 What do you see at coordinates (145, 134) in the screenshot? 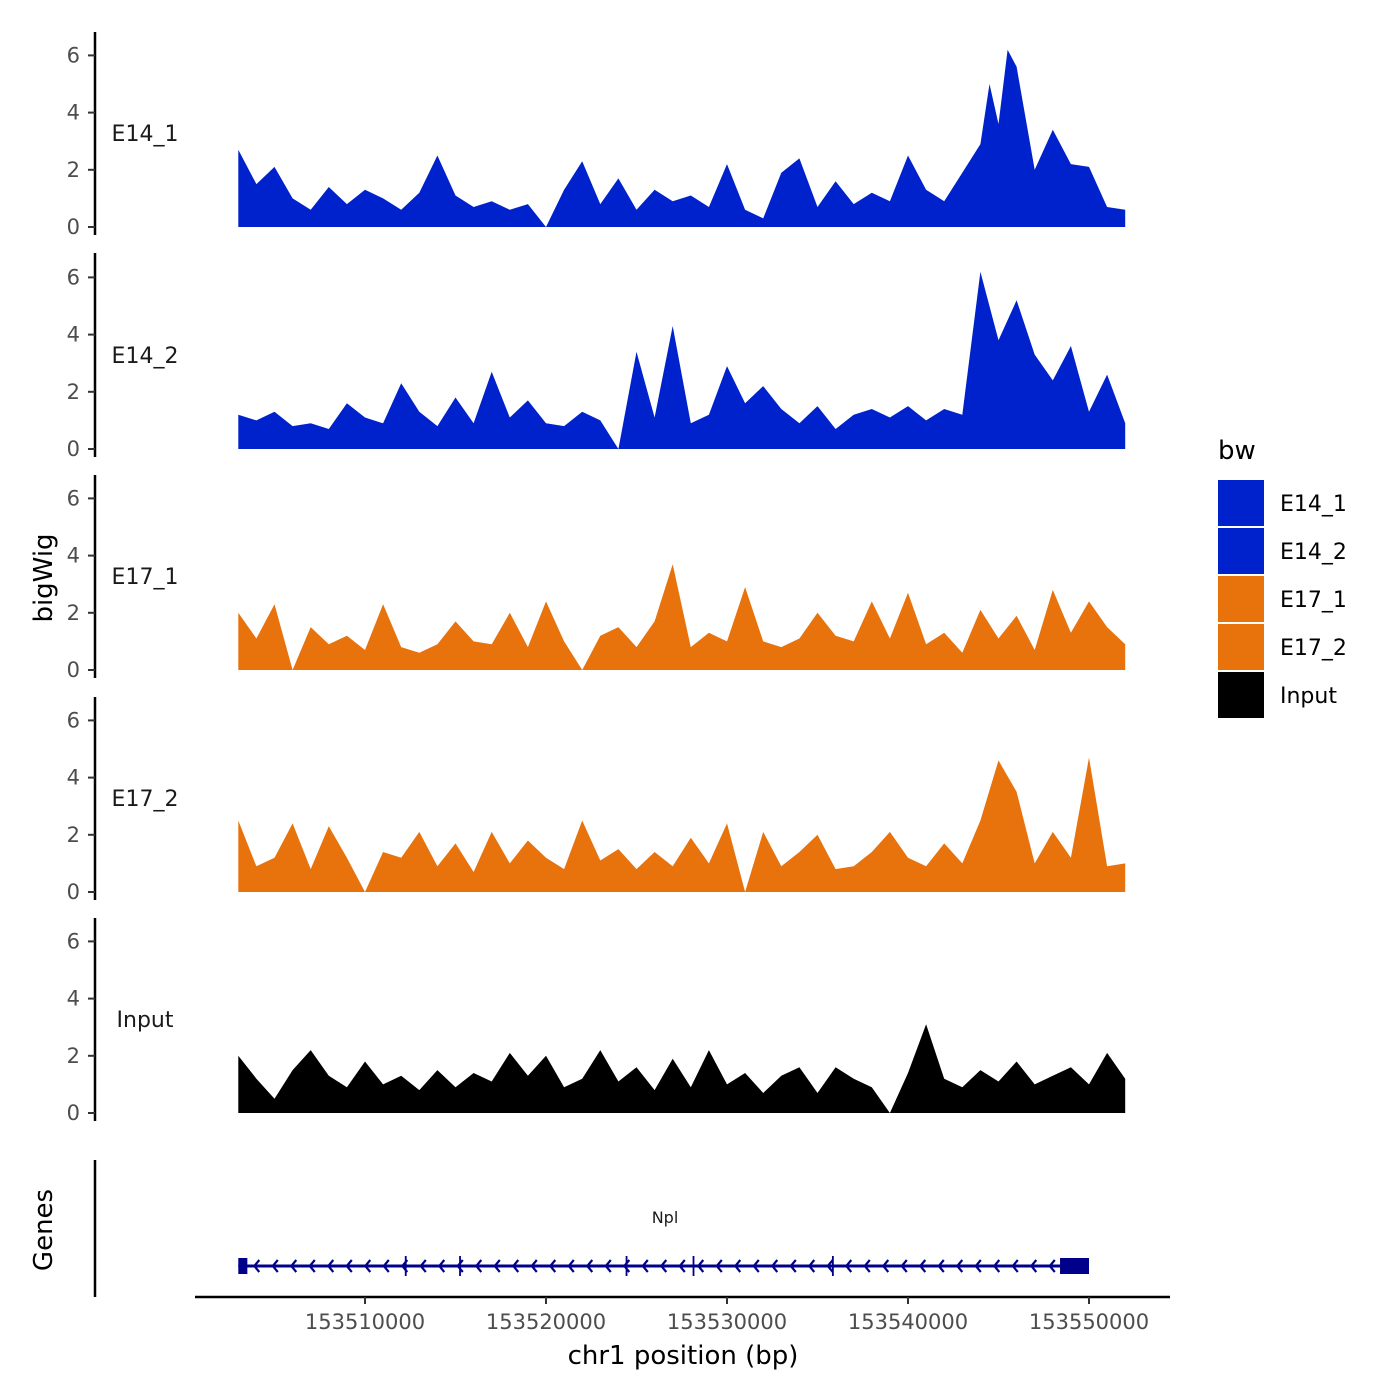
I see `track-label: E14_1` at bounding box center [145, 134].